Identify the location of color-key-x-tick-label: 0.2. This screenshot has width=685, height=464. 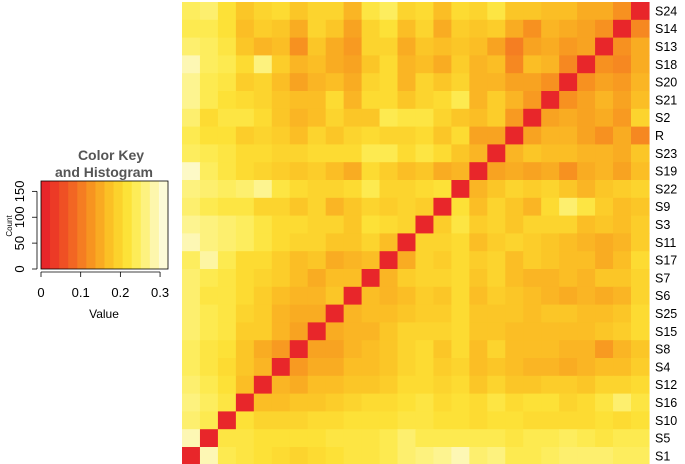
(120, 292).